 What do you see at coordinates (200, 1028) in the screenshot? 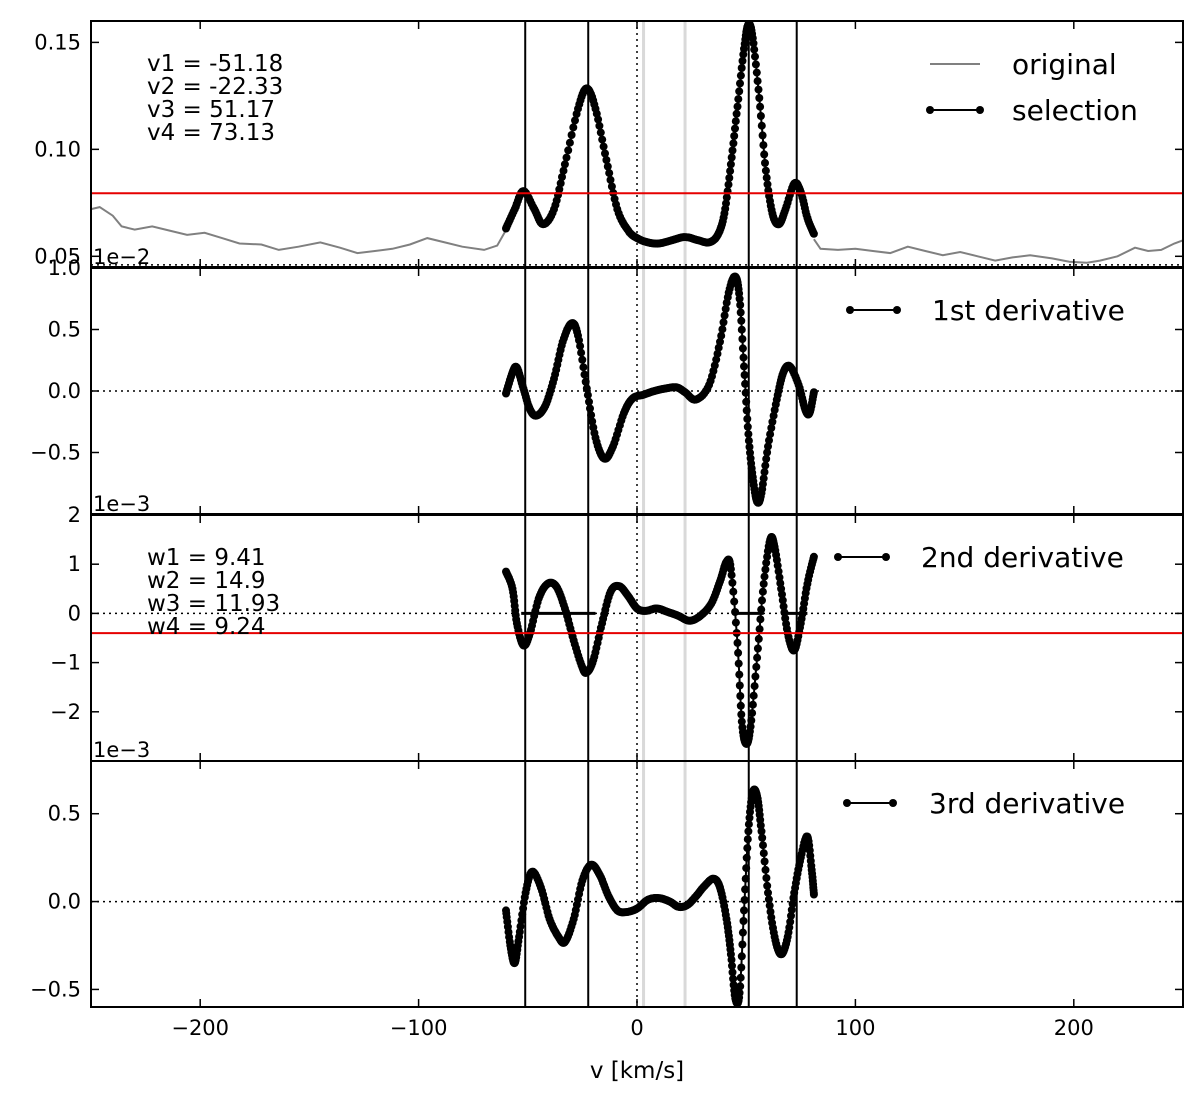
I see `x-tick-label: −200` at bounding box center [200, 1028].